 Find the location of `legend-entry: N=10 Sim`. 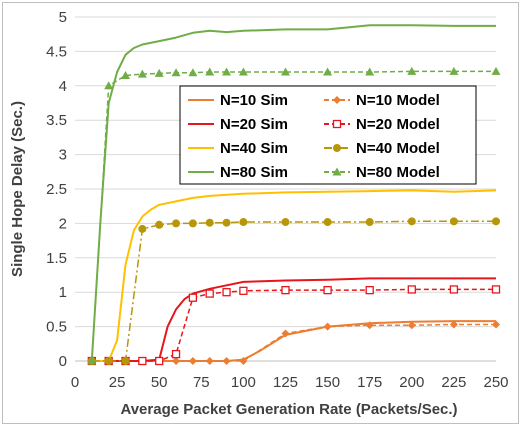

legend-entry: N=10 Sim is located at coordinates (238, 100).